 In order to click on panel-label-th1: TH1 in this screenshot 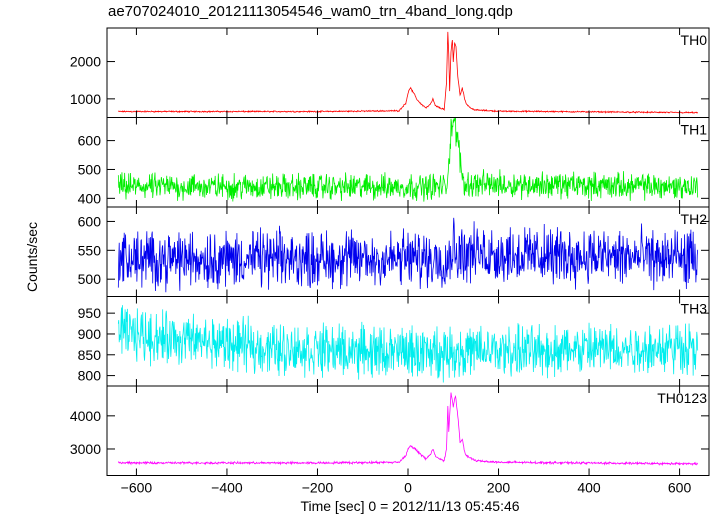, I will do `click(694, 130)`.